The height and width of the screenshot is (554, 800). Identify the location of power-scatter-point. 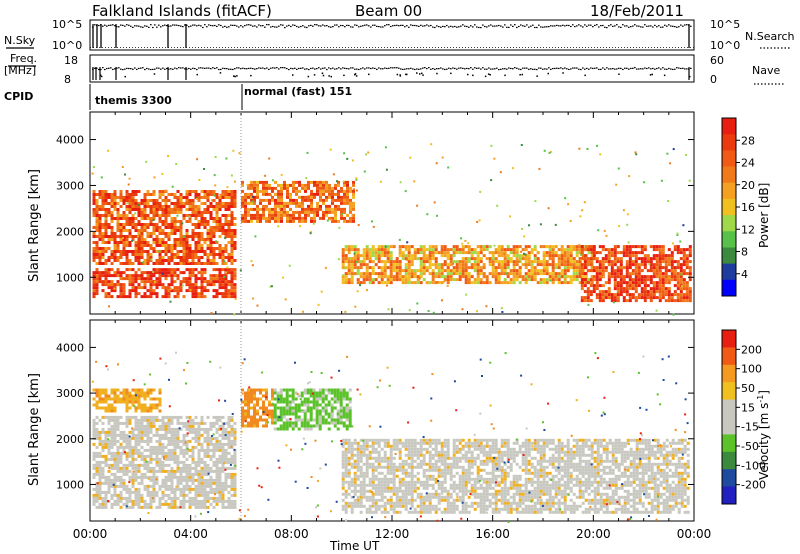
(491, 180).